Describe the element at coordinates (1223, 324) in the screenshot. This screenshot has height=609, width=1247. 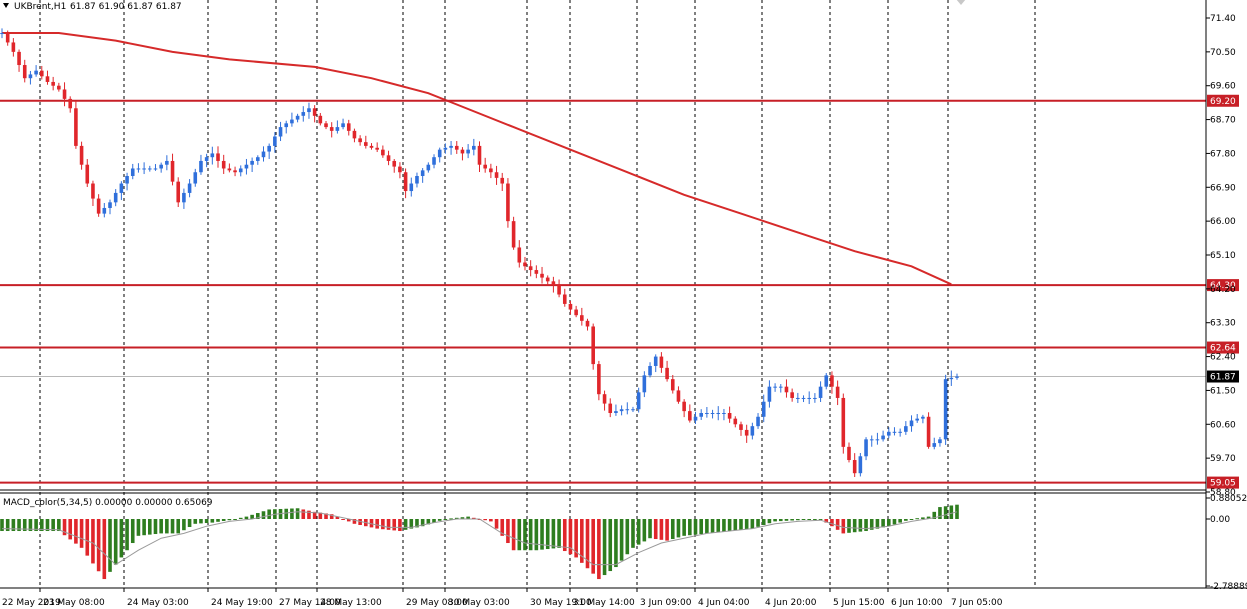
I see `y-tick-label: 63.30` at that location.